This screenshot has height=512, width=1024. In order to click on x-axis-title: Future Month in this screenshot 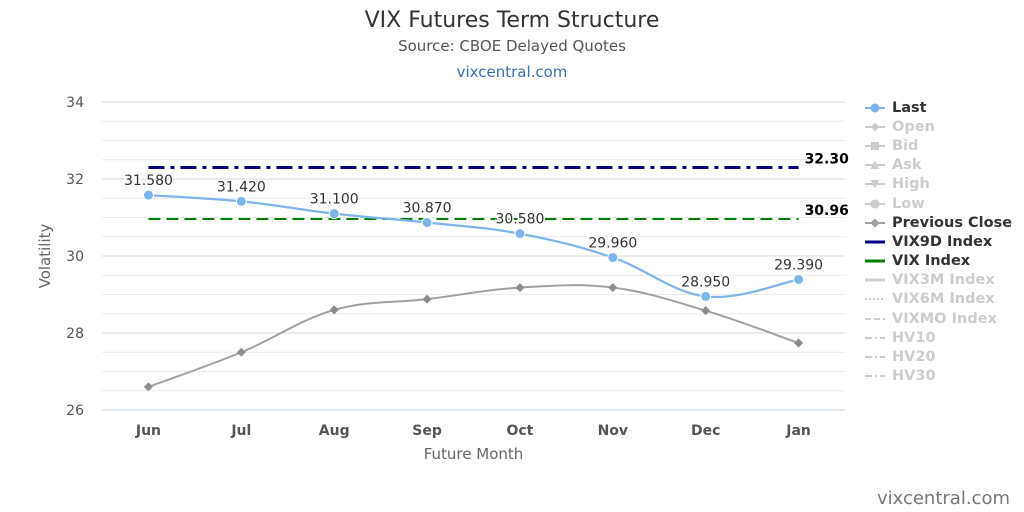, I will do `click(474, 454)`.